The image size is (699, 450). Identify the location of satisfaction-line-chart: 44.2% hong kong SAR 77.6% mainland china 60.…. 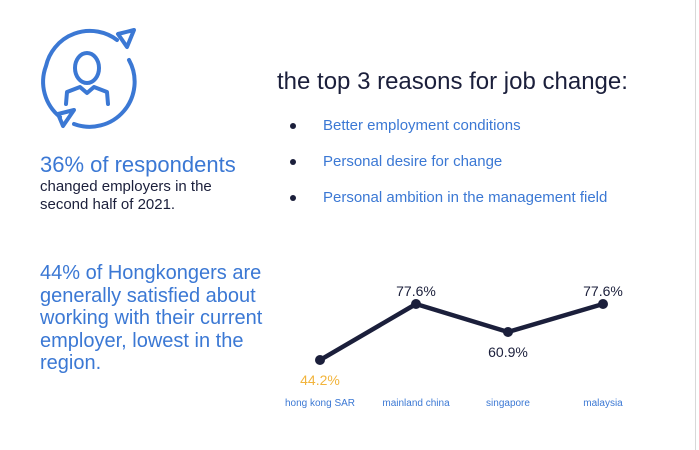
(454, 346).